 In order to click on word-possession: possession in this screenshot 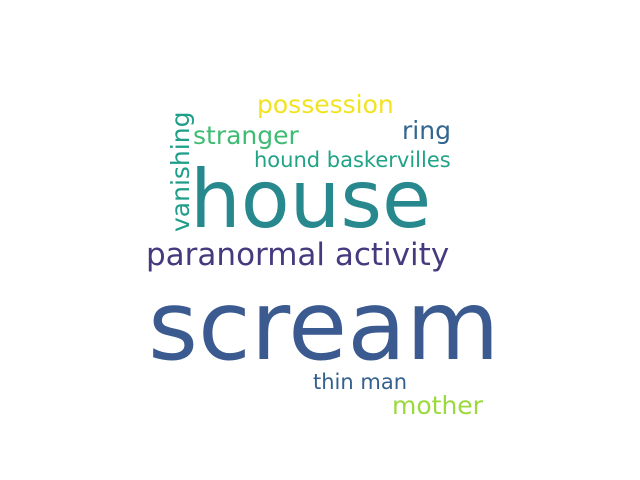, I will do `click(325, 104)`.